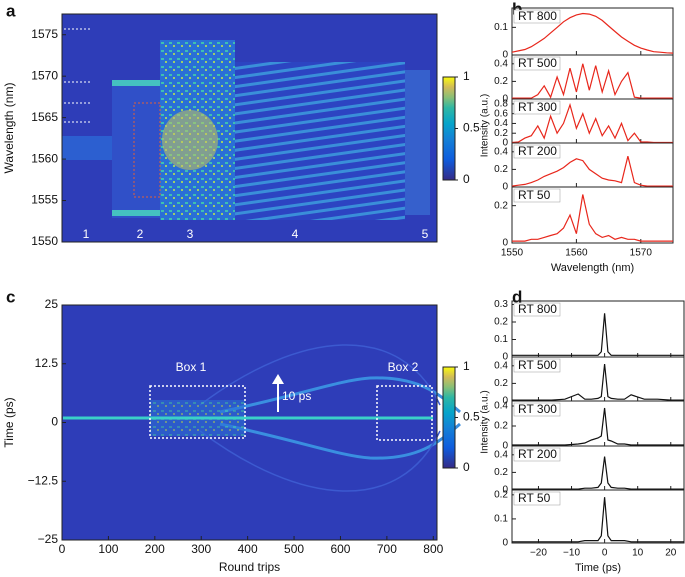 Image resolution: width=685 pixels, height=577 pixels. Describe the element at coordinates (44, 34) in the screenshot. I see `y-tick-label: 1575` at that location.